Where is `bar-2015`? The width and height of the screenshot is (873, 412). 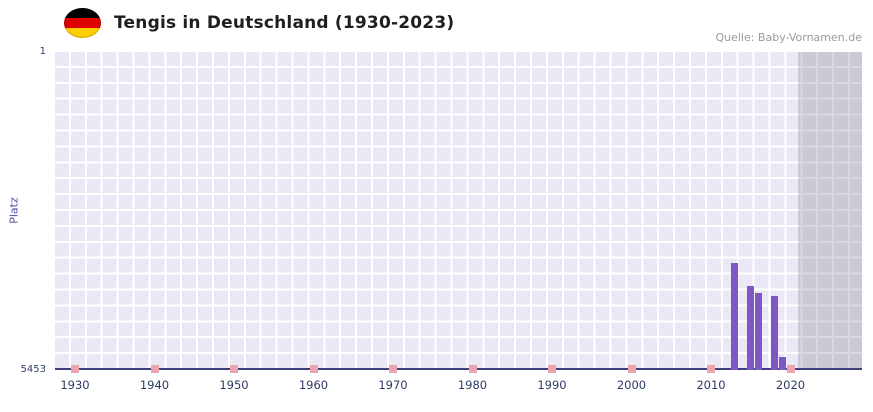
bar-2015 is located at coordinates (751, 327).